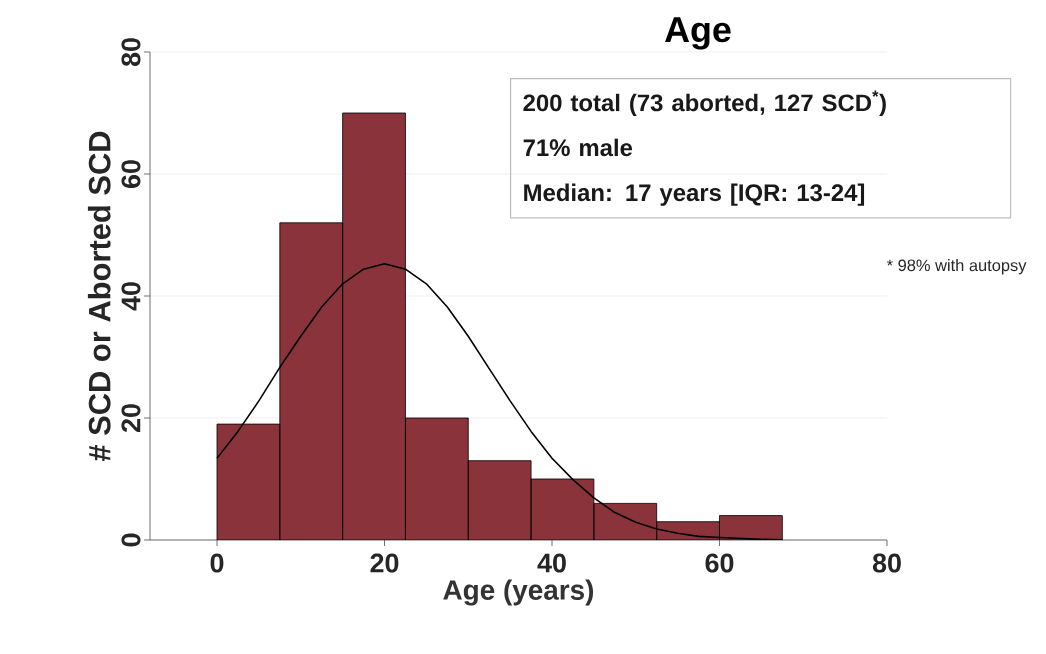 This screenshot has width=1046, height=654. What do you see at coordinates (551, 563) in the screenshot?
I see `x-tick-label: 40` at bounding box center [551, 563].